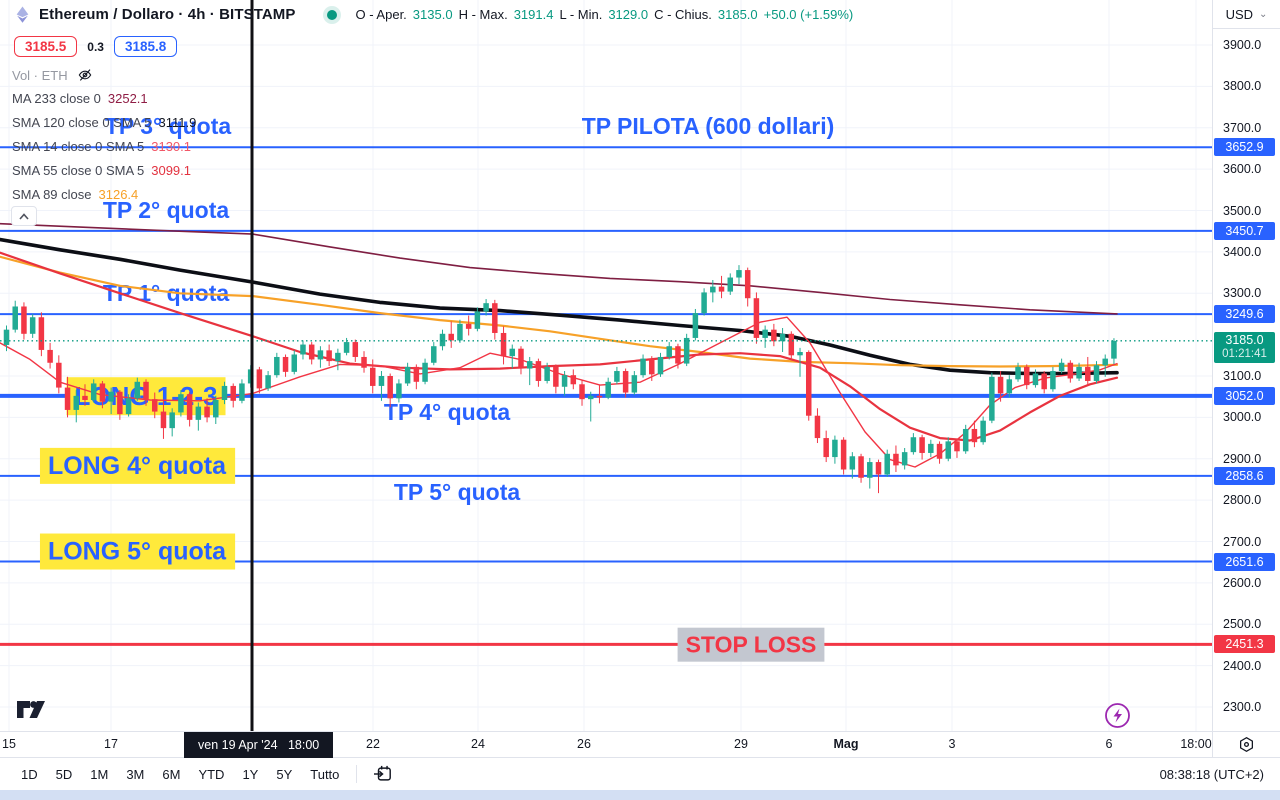  Describe the element at coordinates (1244, 395) in the screenshot. I see `level-price-badge: 3052.0` at that location.